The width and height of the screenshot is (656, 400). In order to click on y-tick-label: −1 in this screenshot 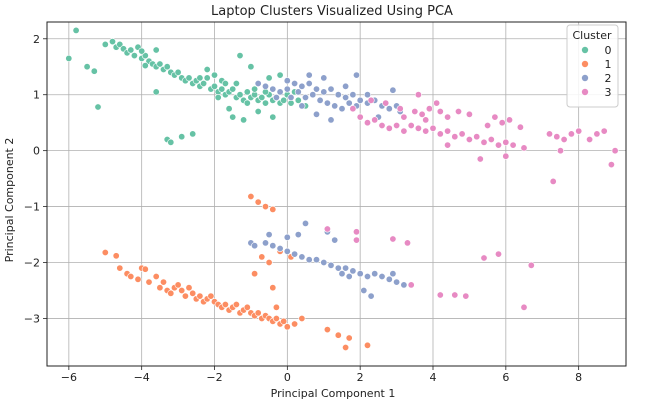, I will do `click(32, 207)`.